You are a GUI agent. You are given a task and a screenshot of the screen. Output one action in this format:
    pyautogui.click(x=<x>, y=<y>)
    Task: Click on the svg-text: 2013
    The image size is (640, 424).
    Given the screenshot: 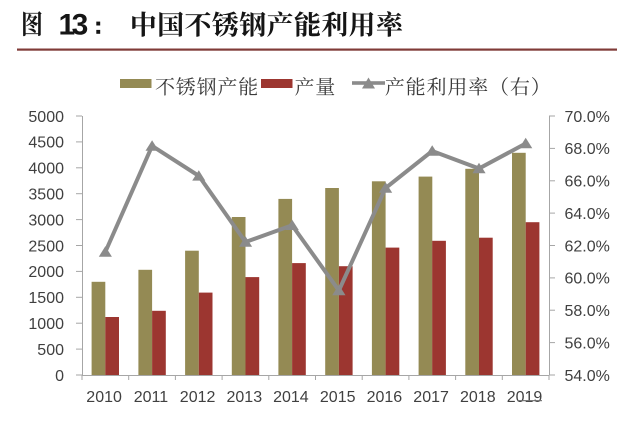 What is the action you would take?
    pyautogui.click(x=245, y=397)
    